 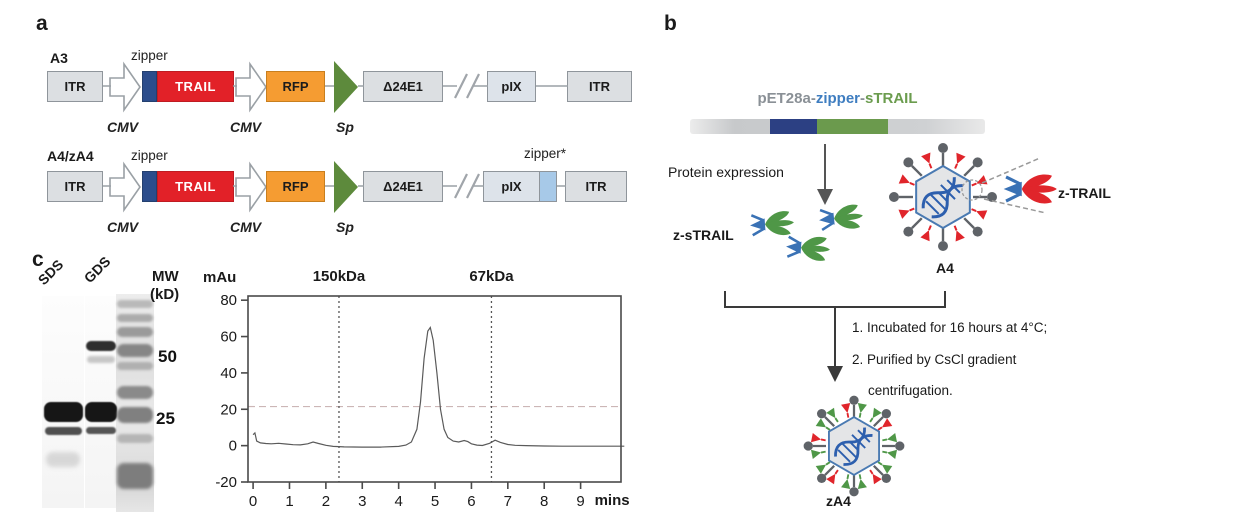 What do you see at coordinates (854, 446) in the screenshot?
I see `za4-virus-icon` at bounding box center [854, 446].